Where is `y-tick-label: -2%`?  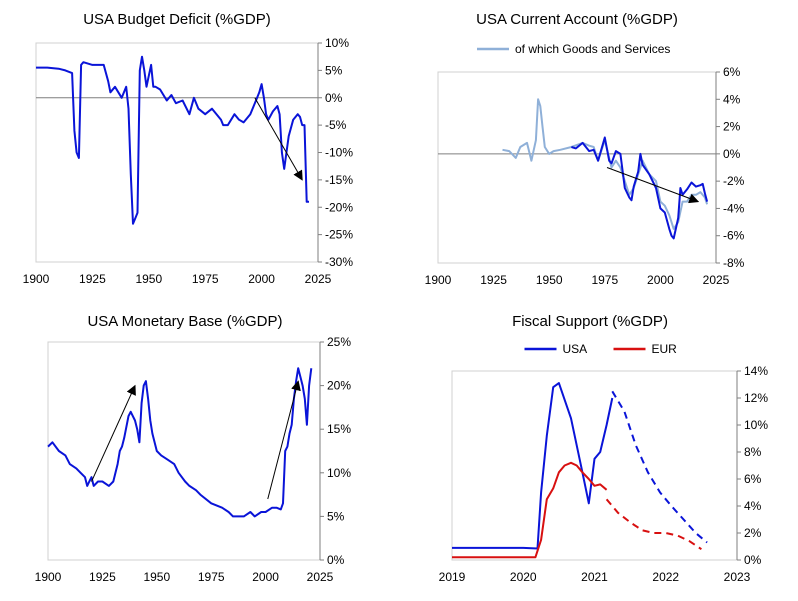
y-tick-label: -2% is located at coordinates (734, 181).